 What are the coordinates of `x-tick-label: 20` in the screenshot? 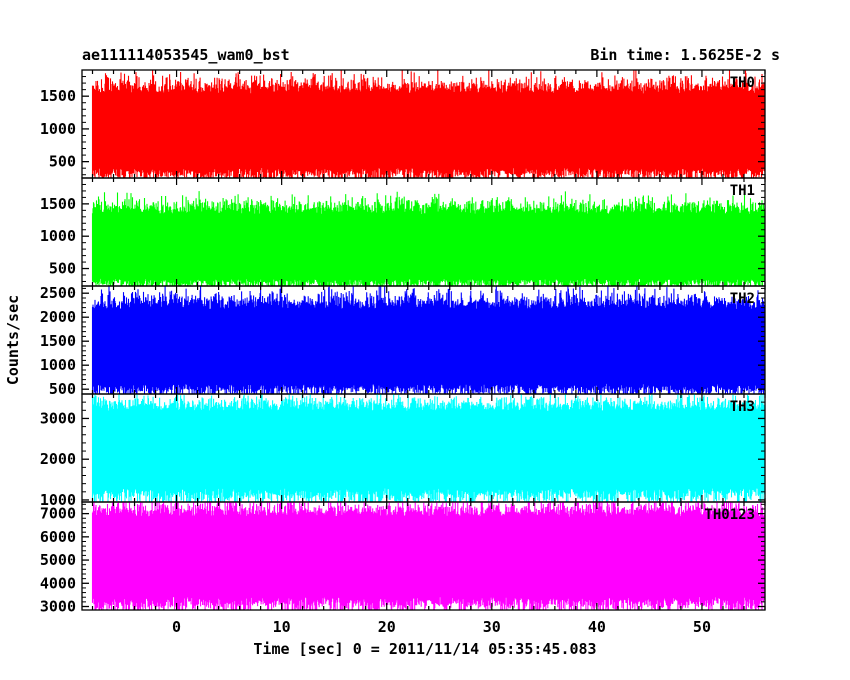 It's located at (387, 627).